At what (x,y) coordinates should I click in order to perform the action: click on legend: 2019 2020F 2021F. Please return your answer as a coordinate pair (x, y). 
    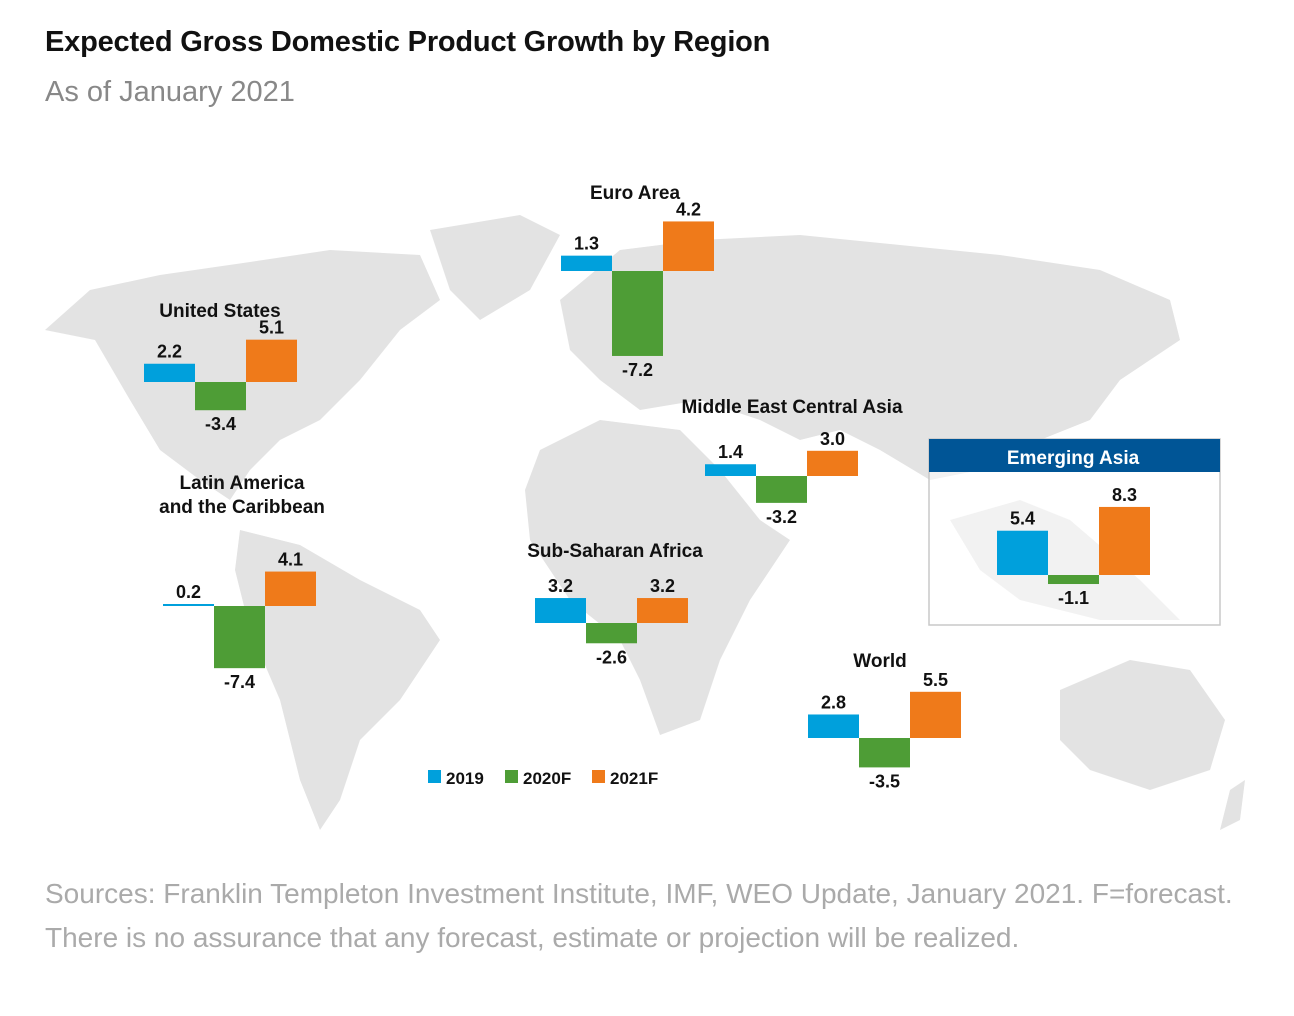
    Looking at the image, I should click on (543, 778).